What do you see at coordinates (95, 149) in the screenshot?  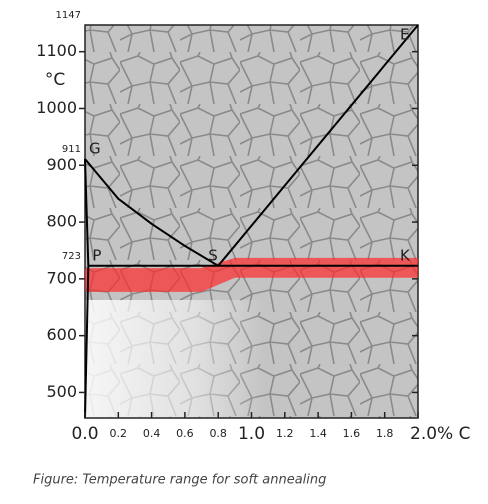 I see `point-label: G` at bounding box center [95, 149].